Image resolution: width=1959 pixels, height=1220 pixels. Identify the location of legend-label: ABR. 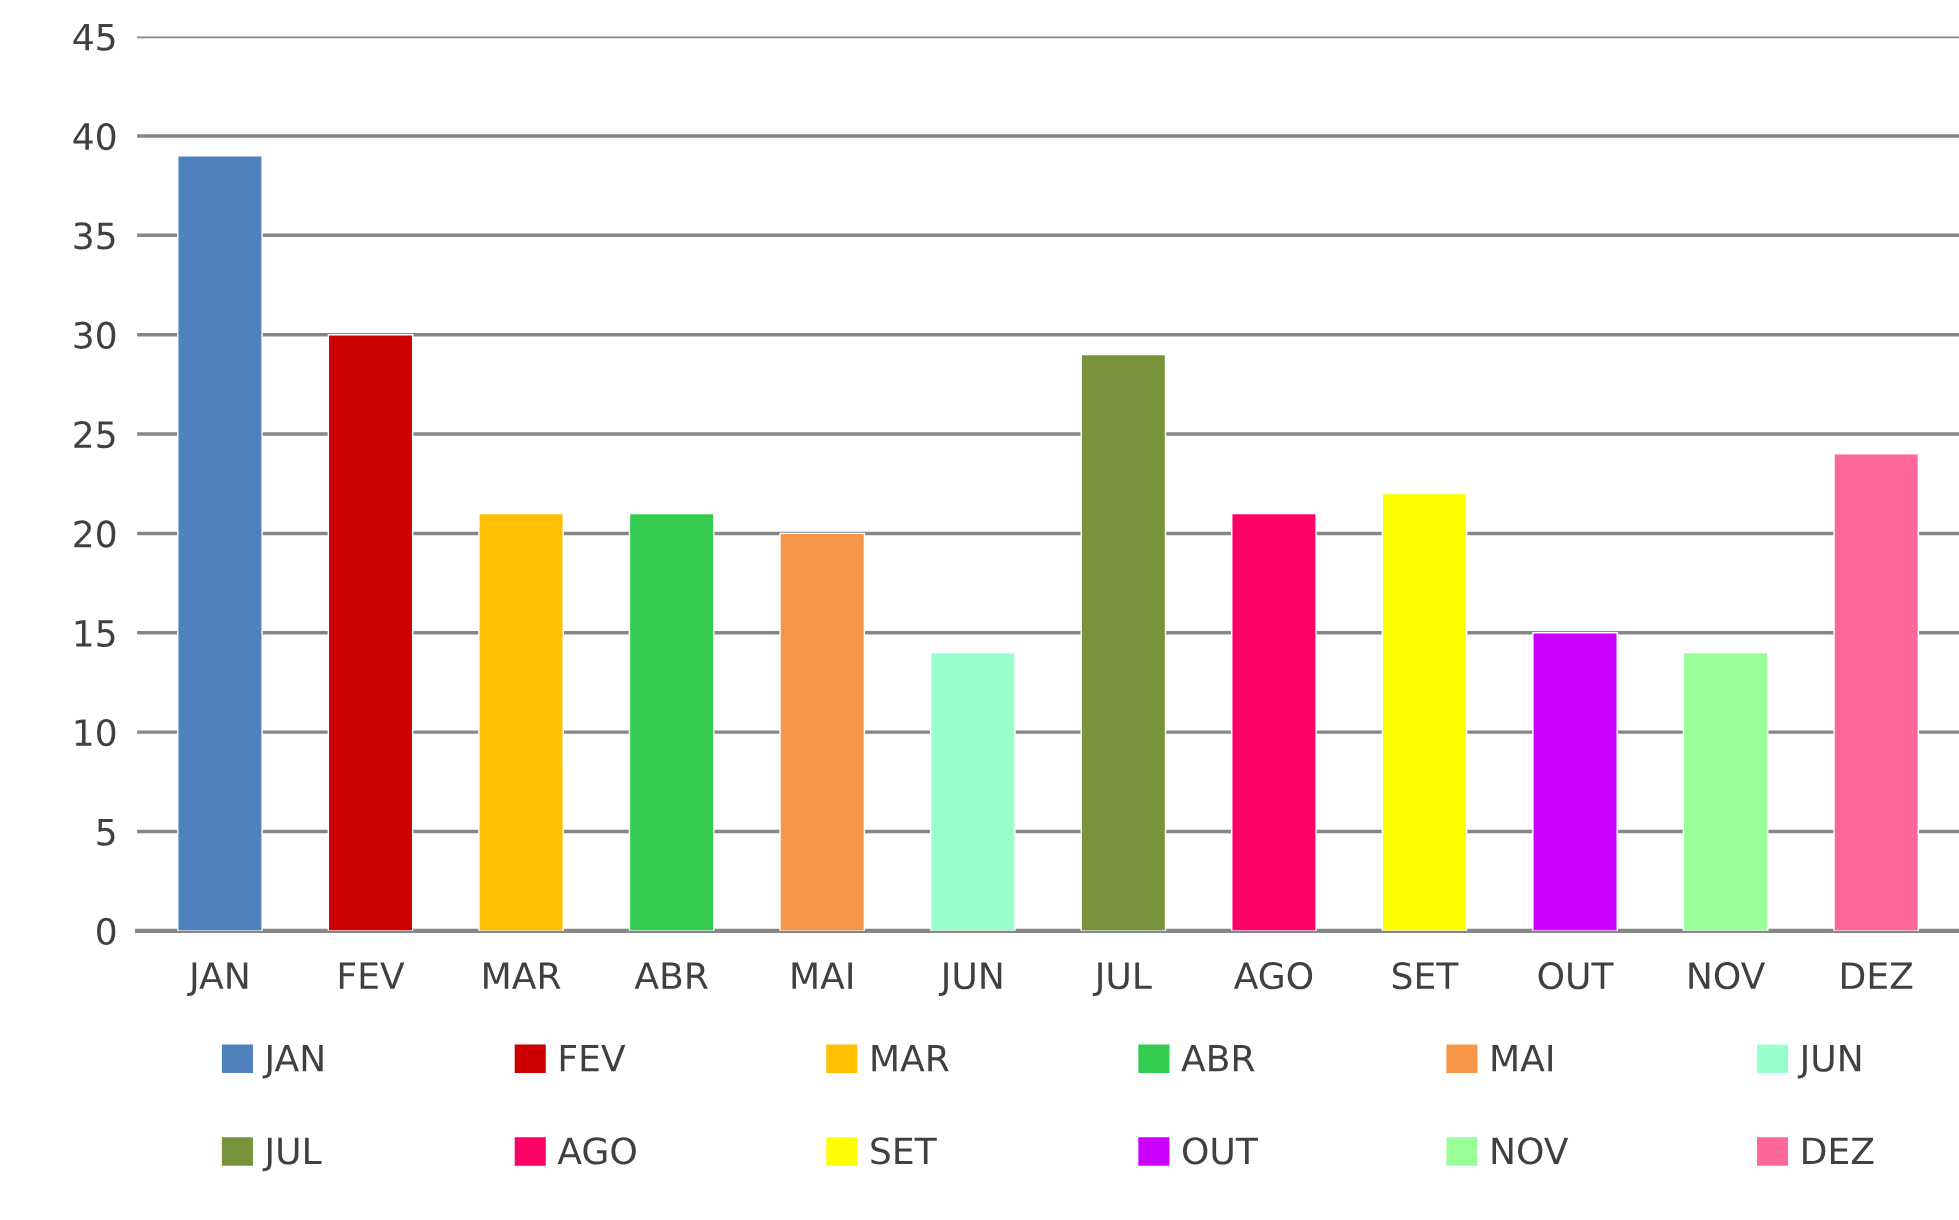
(1218, 1058).